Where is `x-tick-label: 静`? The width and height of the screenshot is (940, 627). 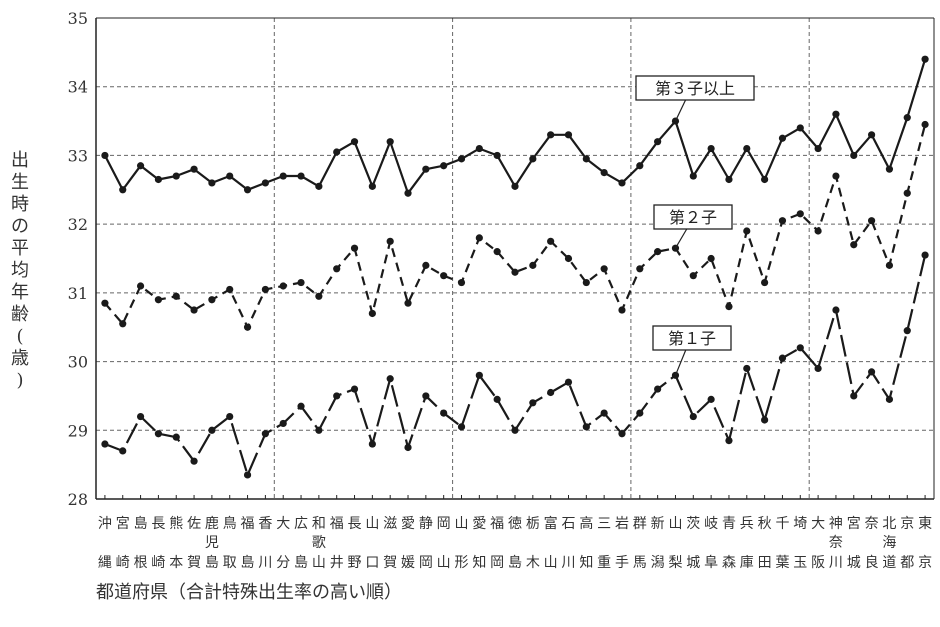
x-tick-label: 静 is located at coordinates (426, 524).